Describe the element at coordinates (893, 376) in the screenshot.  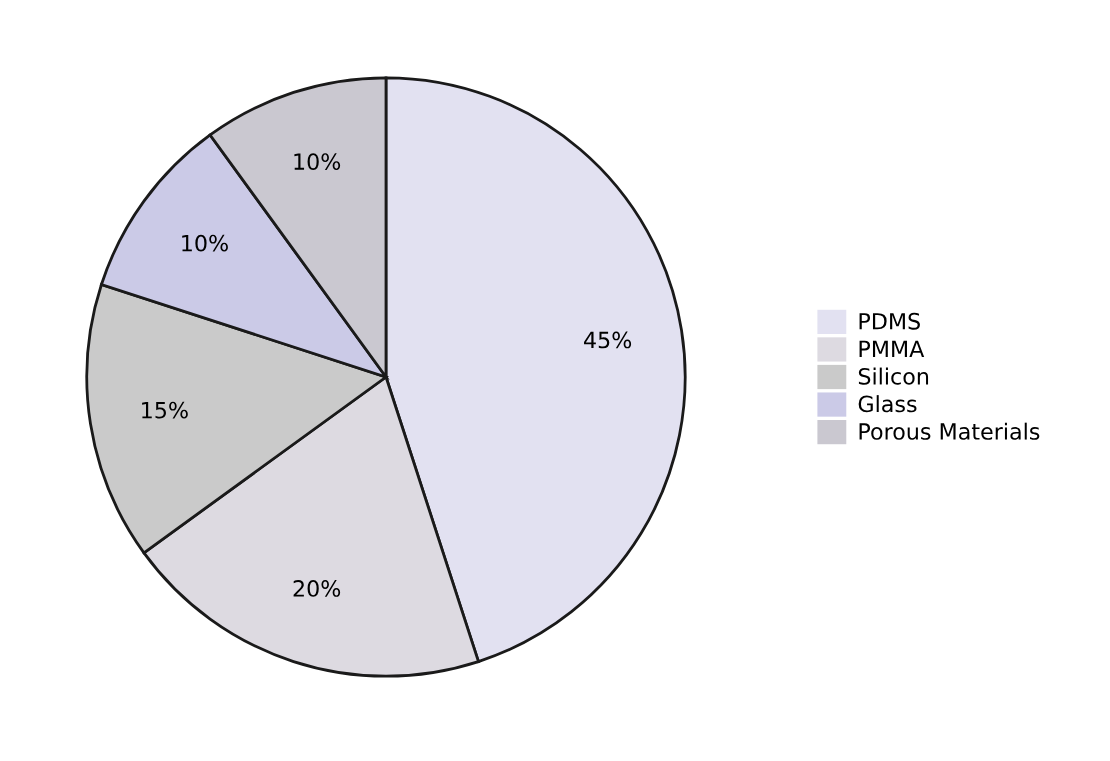
I see `legend-label: Silicon` at that location.